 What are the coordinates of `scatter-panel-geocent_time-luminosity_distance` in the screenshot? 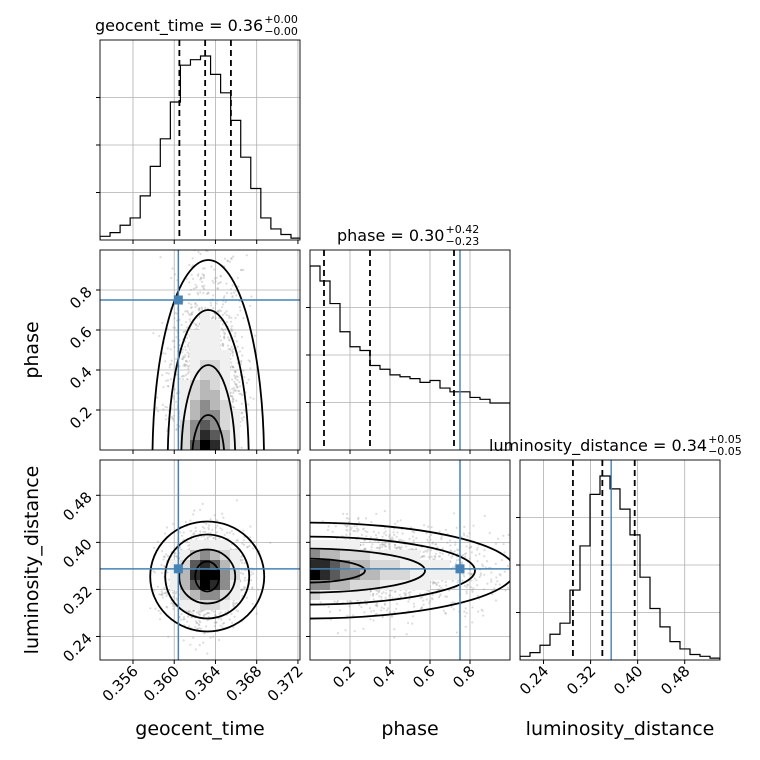 It's located at (200, 560).